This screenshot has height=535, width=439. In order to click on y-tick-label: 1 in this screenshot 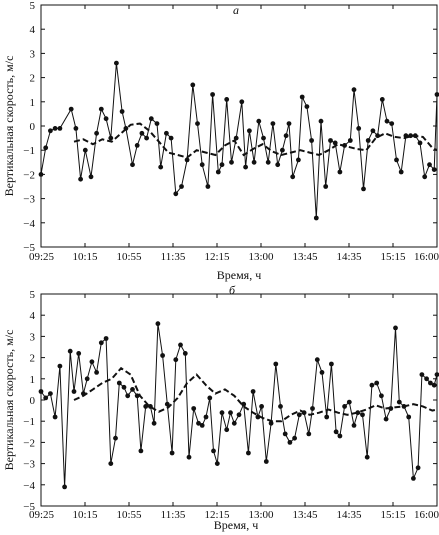, I will do `click(33, 103)`.